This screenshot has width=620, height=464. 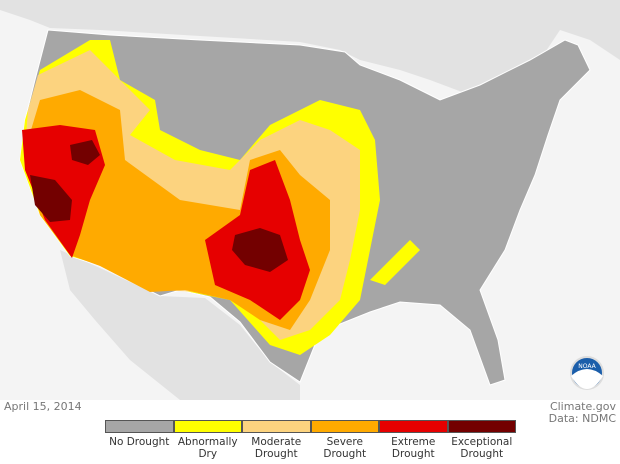 What do you see at coordinates (43, 406) in the screenshot?
I see `date: April 15, 2014` at bounding box center [43, 406].